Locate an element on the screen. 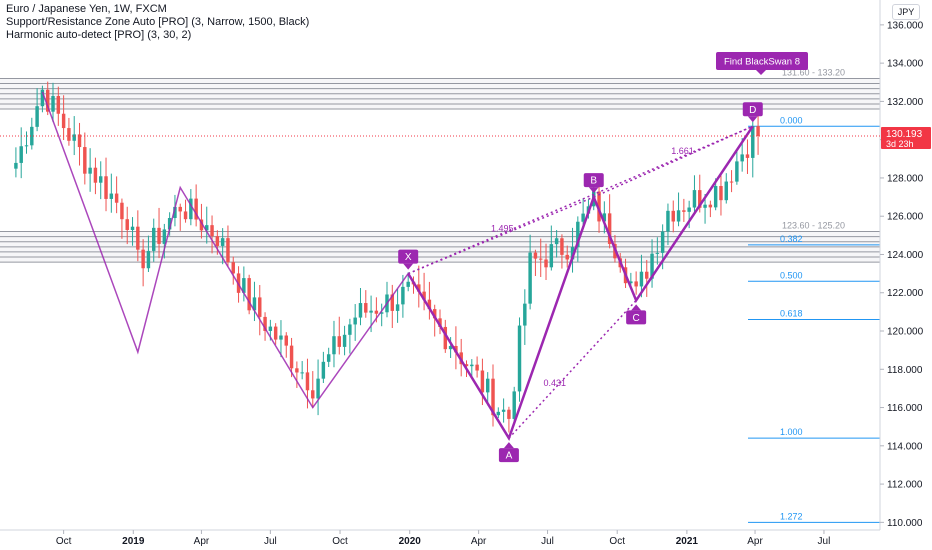 The image size is (932, 550). harmonic-point-c: C is located at coordinates (636, 314).